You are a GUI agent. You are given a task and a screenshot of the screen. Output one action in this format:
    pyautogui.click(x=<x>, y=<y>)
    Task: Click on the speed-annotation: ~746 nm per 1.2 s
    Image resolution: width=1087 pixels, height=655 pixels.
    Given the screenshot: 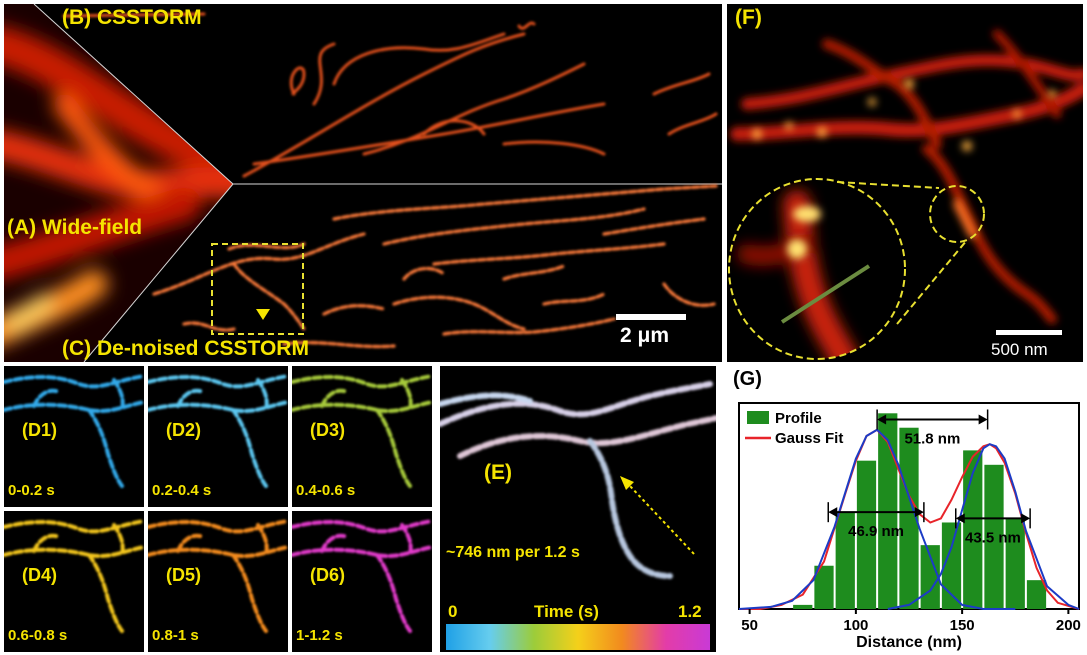 What is the action you would take?
    pyautogui.click(x=513, y=552)
    